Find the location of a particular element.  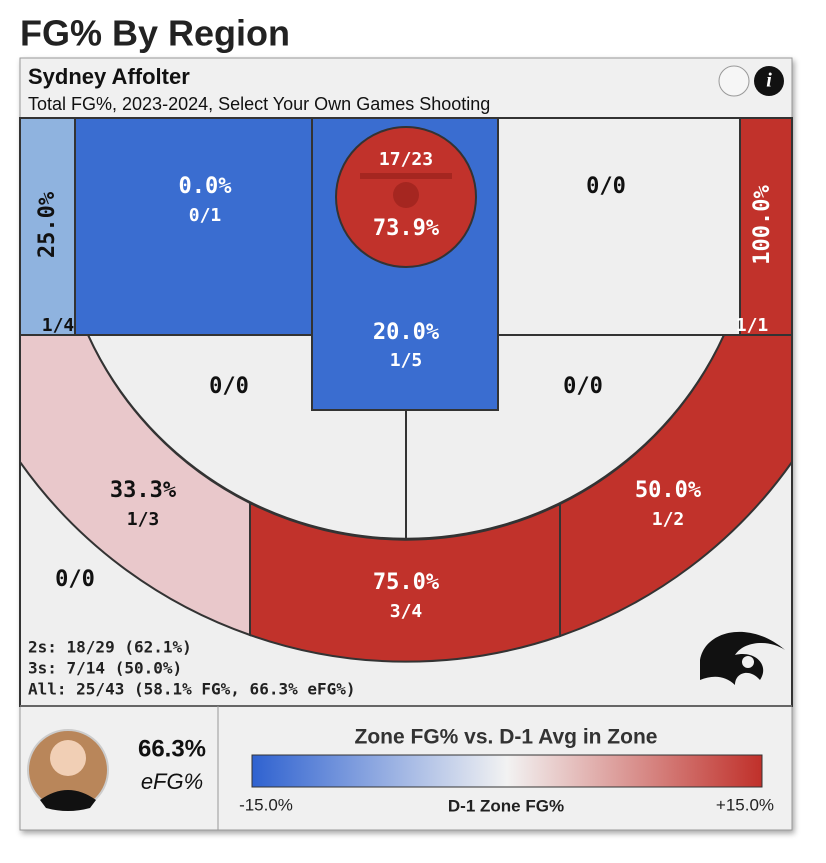

zone-shots: 1/3 is located at coordinates (143, 519).